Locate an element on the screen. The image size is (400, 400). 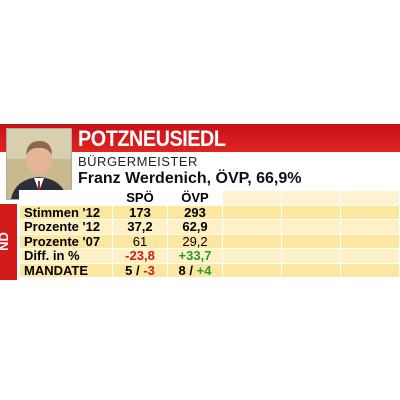
portrait is located at coordinates (39, 164).